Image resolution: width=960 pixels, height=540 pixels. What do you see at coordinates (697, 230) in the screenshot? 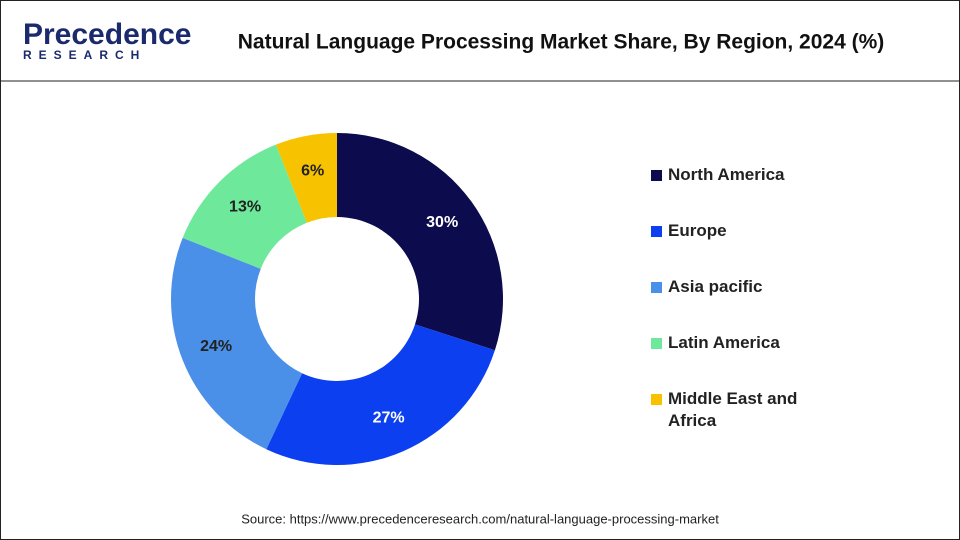
I see `legend-label: Europe` at bounding box center [697, 230].